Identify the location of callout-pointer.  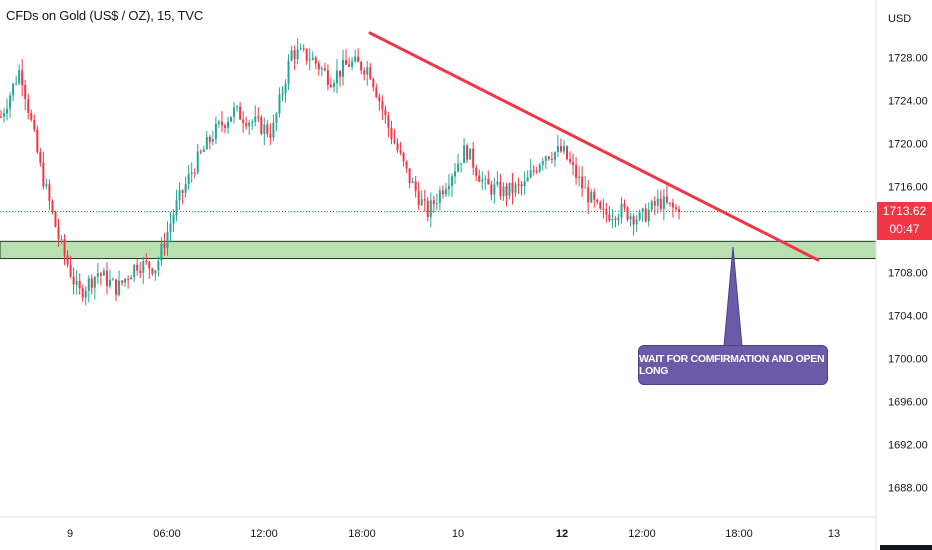
(733, 296).